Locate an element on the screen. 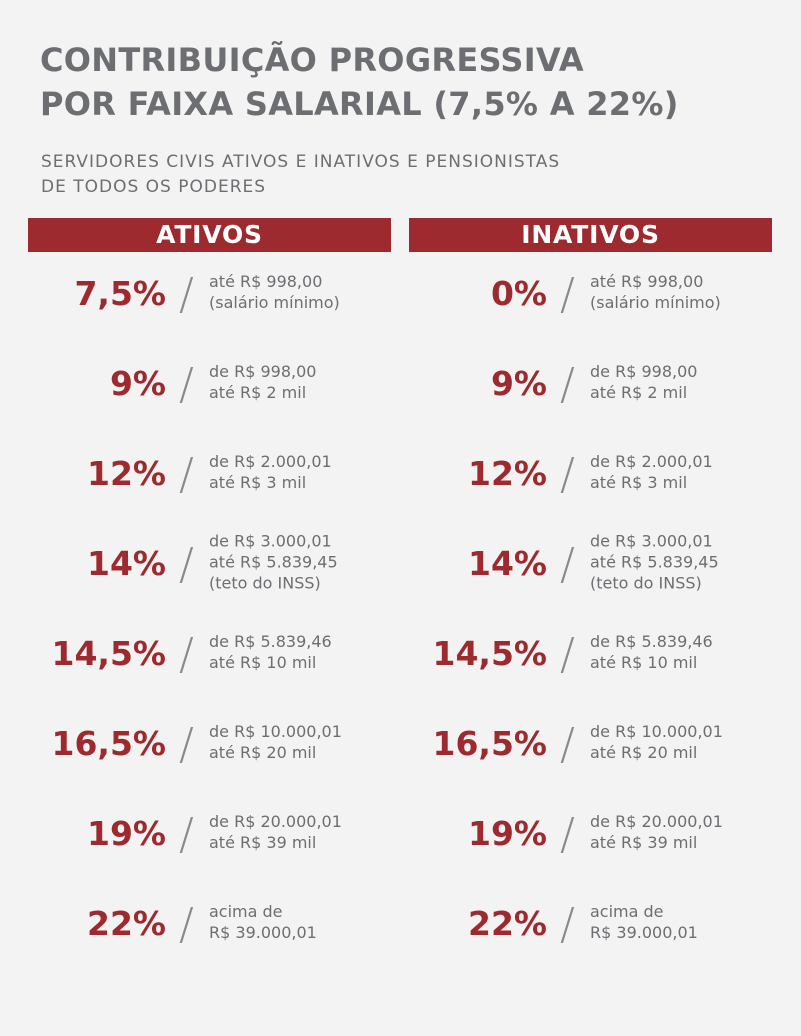 The height and width of the screenshot is (1036, 801). rate-row: 7,5% / até R$ 998,00 (salário mínimo) is located at coordinates (209, 307).